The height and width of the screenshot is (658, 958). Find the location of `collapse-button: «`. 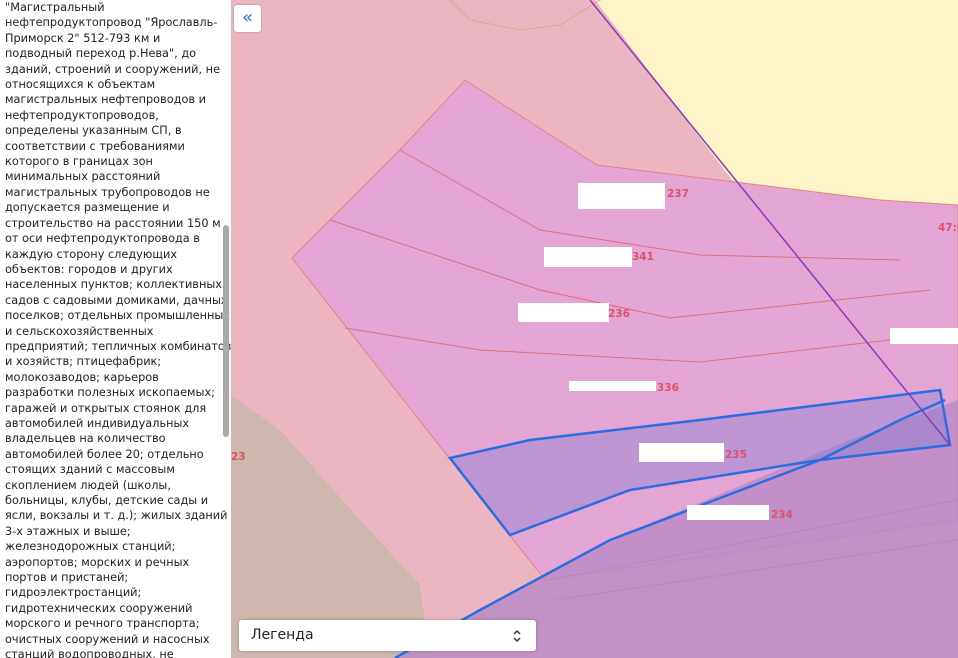

collapse-button: « is located at coordinates (247, 18).